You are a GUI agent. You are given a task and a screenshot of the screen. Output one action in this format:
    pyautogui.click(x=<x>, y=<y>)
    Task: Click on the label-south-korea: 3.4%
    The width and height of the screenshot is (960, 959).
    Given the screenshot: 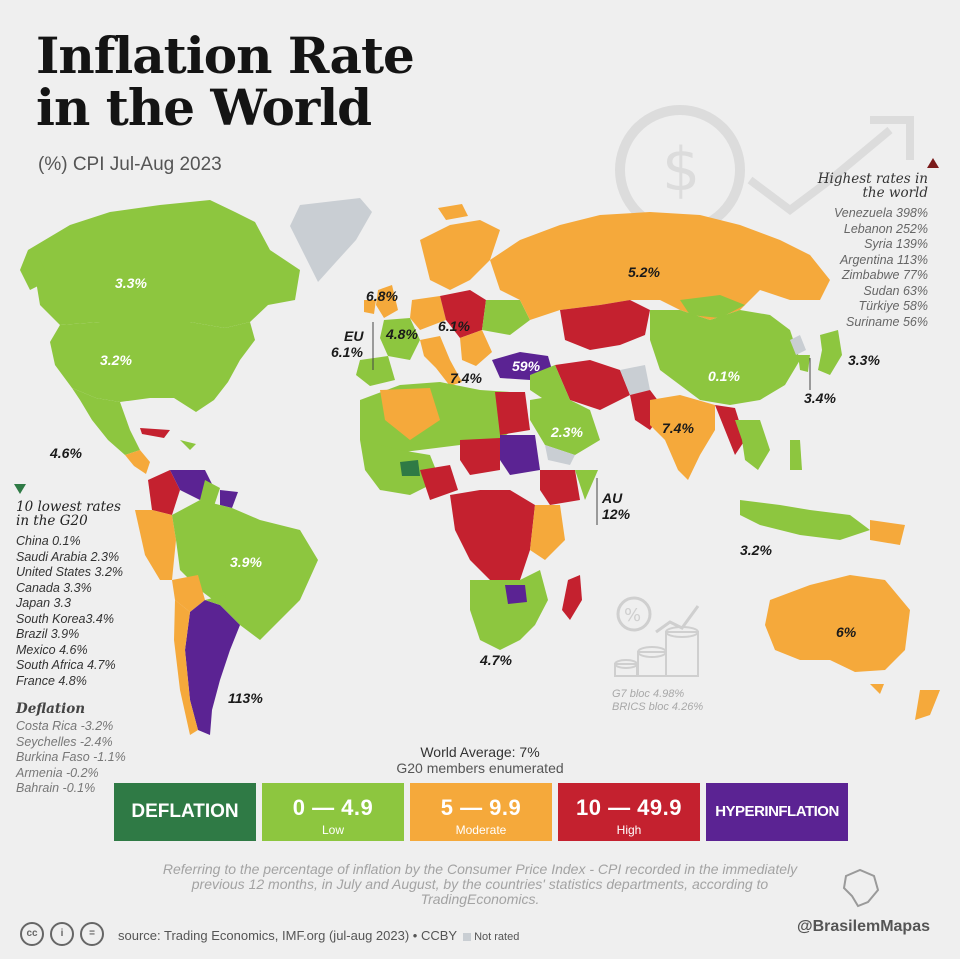 What is the action you would take?
    pyautogui.click(x=820, y=398)
    